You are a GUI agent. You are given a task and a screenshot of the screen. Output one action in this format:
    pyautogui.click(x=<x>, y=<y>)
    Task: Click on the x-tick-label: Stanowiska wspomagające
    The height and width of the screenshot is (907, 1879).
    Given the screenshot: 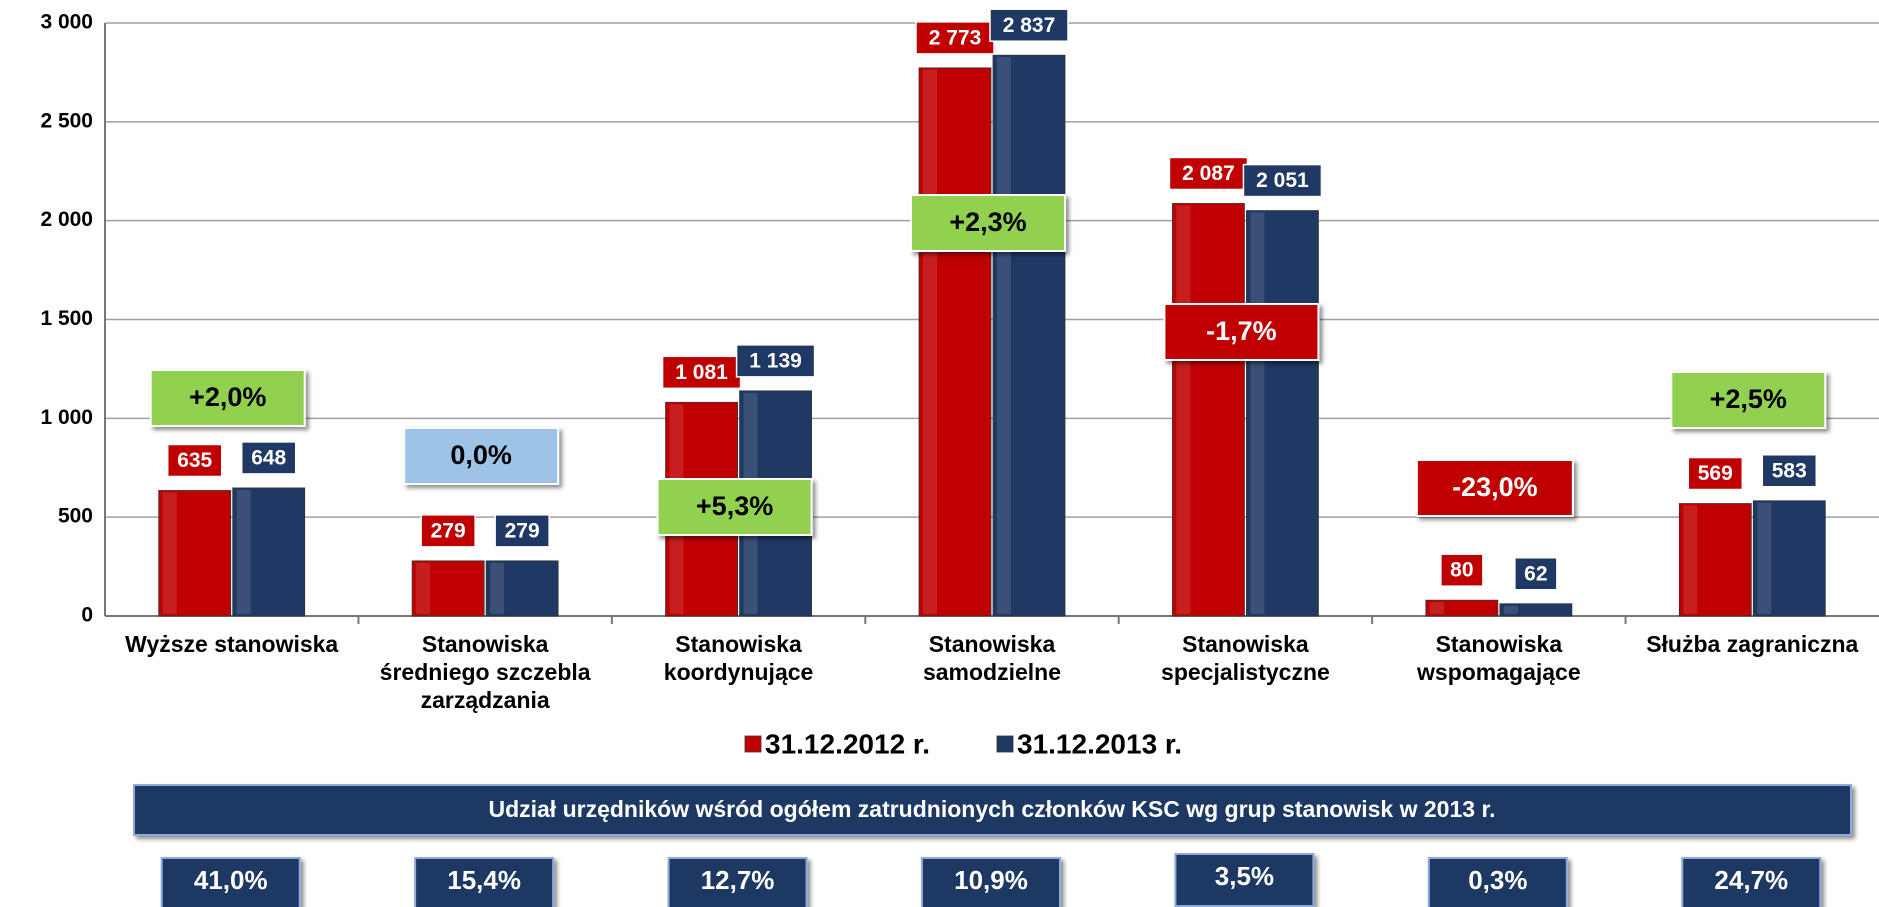 What is the action you would take?
    pyautogui.click(x=1499, y=658)
    